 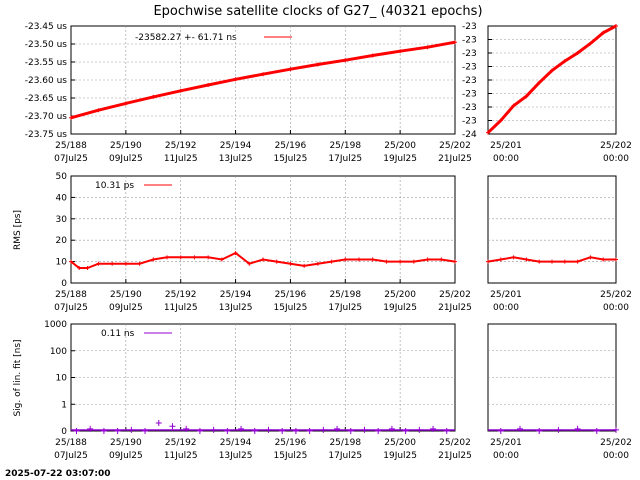 What do you see at coordinates (400, 159) in the screenshot?
I see `clock-main-xtick-sublabel: 19Jul25` at bounding box center [400, 159].